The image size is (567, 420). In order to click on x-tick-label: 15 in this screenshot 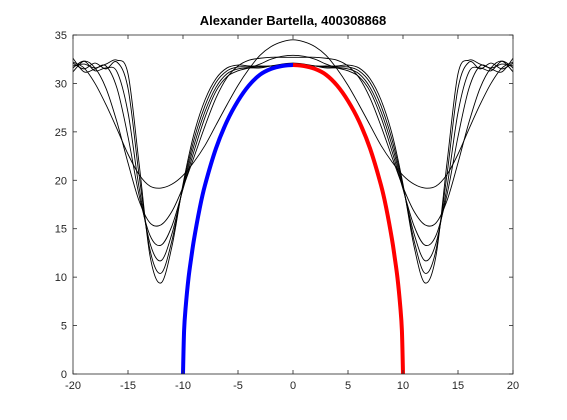, I will do `click(458, 386)`.